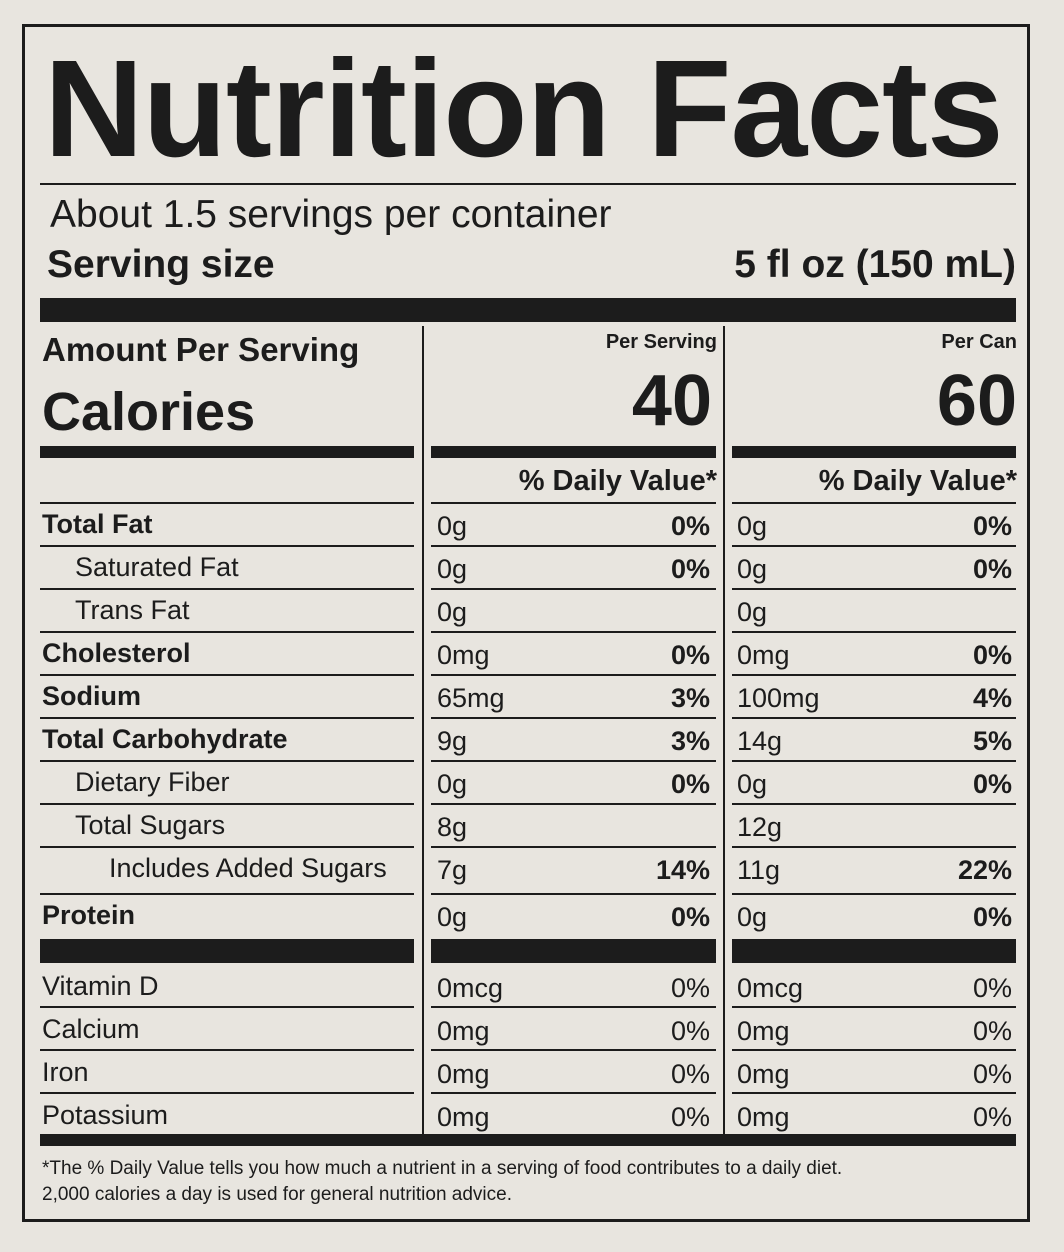  Describe the element at coordinates (97, 524) in the screenshot. I see `nutrient-name: Total Fat` at that location.